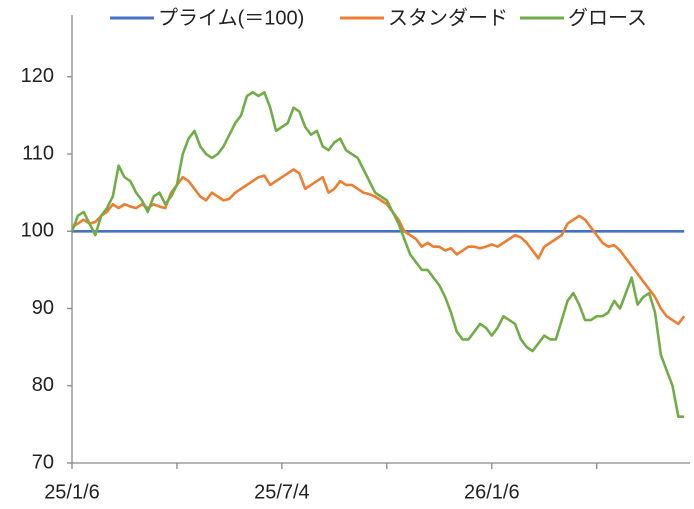 Image resolution: width=694 pixels, height=509 pixels. What do you see at coordinates (492, 492) in the screenshot?
I see `x-tick-label: 26/1/6` at bounding box center [492, 492].